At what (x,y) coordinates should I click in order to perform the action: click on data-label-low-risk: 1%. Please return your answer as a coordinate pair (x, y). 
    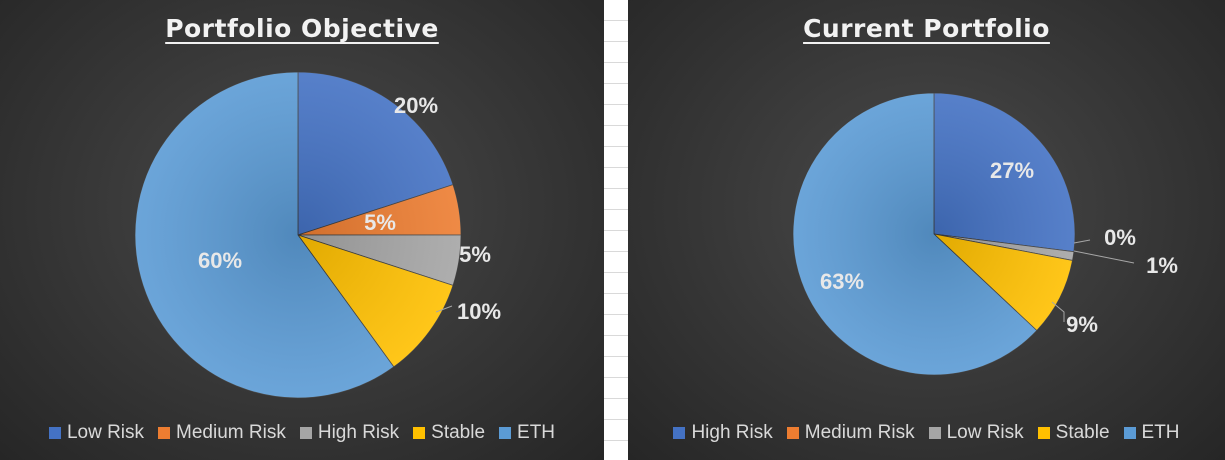
    Looking at the image, I should click on (1162, 265).